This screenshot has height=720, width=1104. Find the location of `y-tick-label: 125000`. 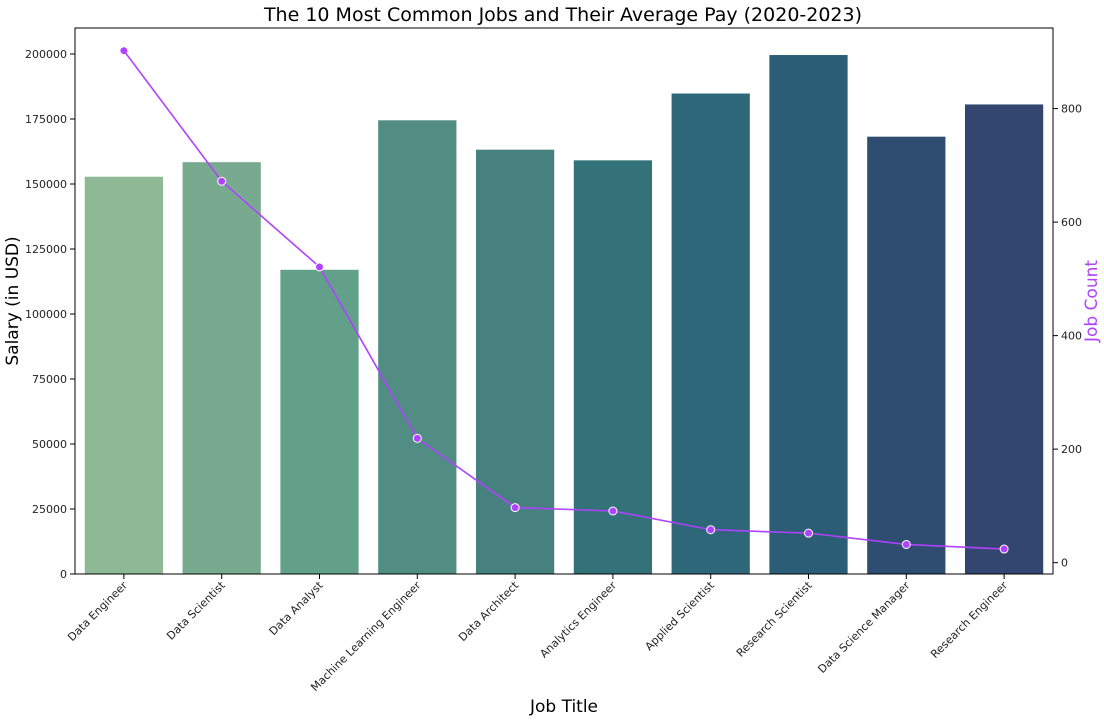

y-tick-label: 125000 is located at coordinates (46, 249).